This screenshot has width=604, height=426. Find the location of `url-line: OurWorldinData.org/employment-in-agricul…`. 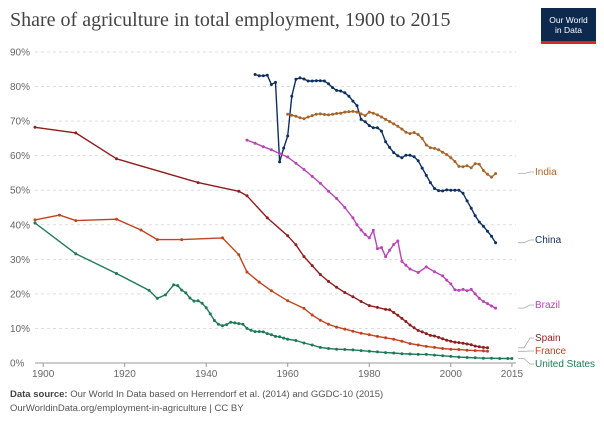

url-line: OurWorldinData.org/employment-in-agricul… is located at coordinates (127, 408).